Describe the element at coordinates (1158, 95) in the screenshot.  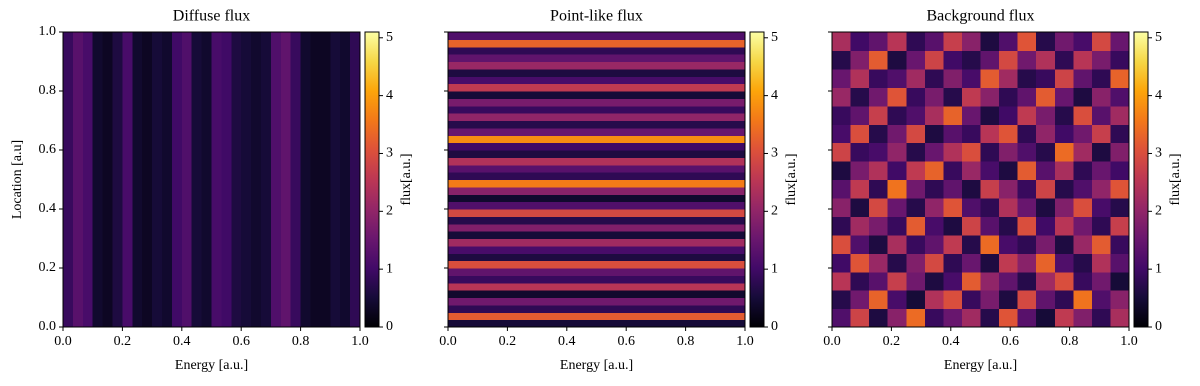
I see `colorbar-tick-label: 4` at that location.